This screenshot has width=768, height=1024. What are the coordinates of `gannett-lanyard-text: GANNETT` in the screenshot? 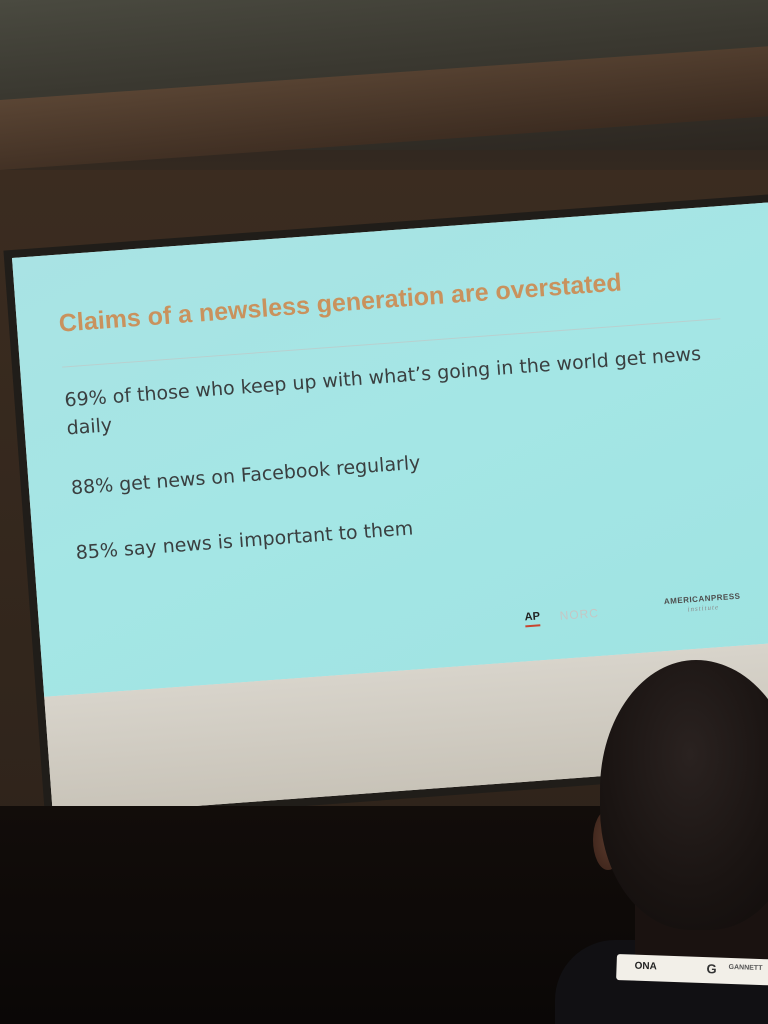 It's located at (745, 968).